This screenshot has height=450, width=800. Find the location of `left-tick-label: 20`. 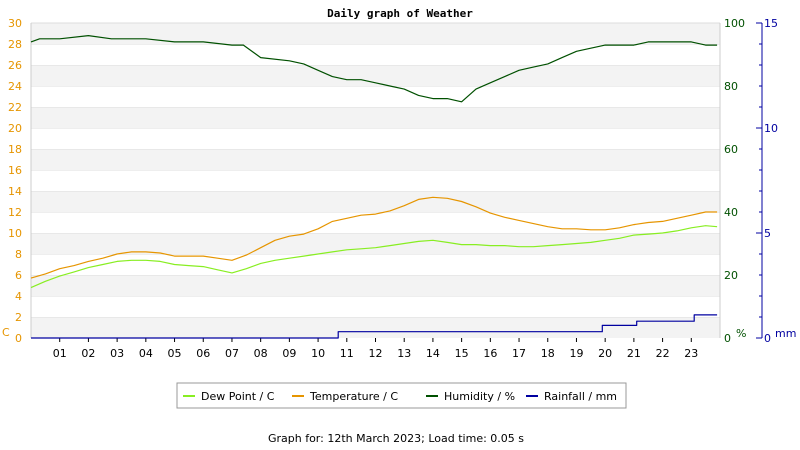

left-tick-label: 20 is located at coordinates (15, 128).